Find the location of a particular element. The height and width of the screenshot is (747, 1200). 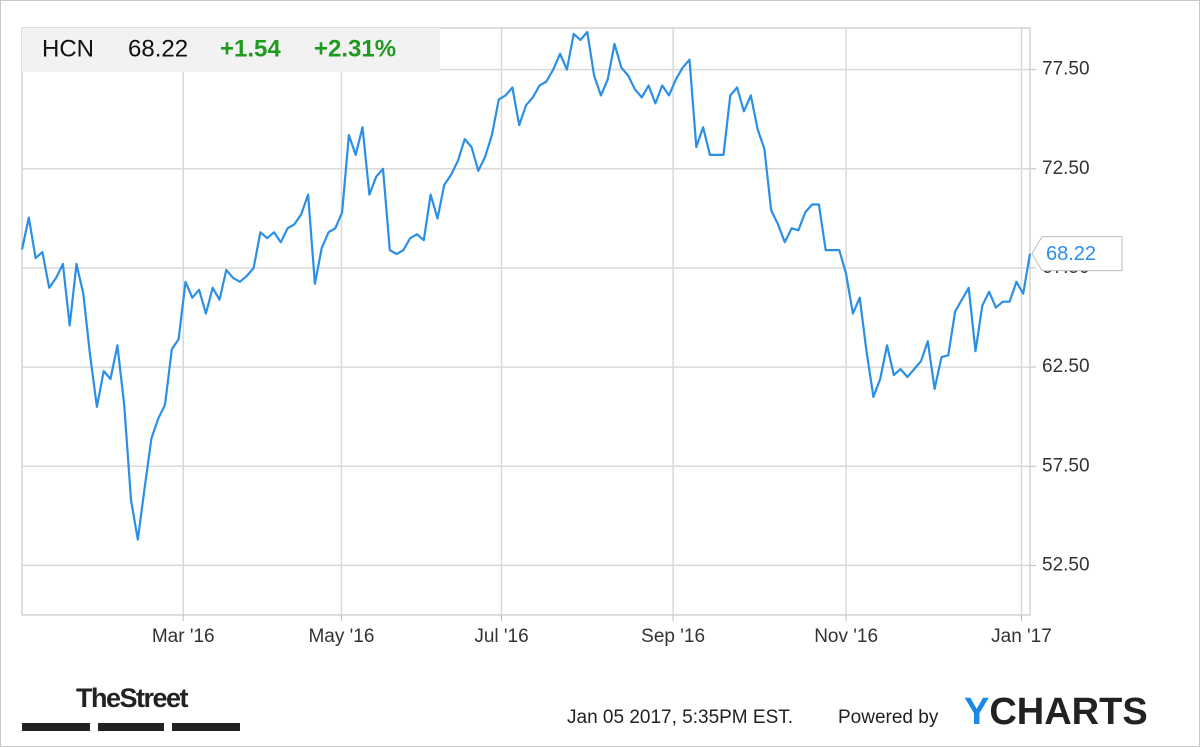

last-price-label: 68.22 is located at coordinates (1071, 254).